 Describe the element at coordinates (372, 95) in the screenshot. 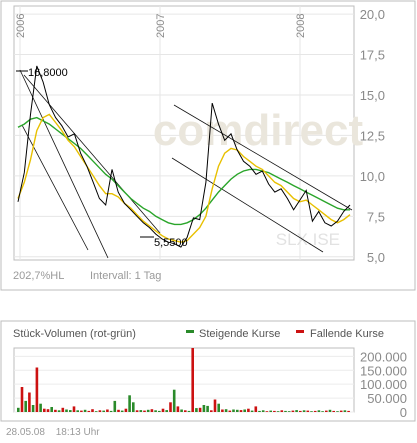

I see `y-tick-label: 15,0` at that location.